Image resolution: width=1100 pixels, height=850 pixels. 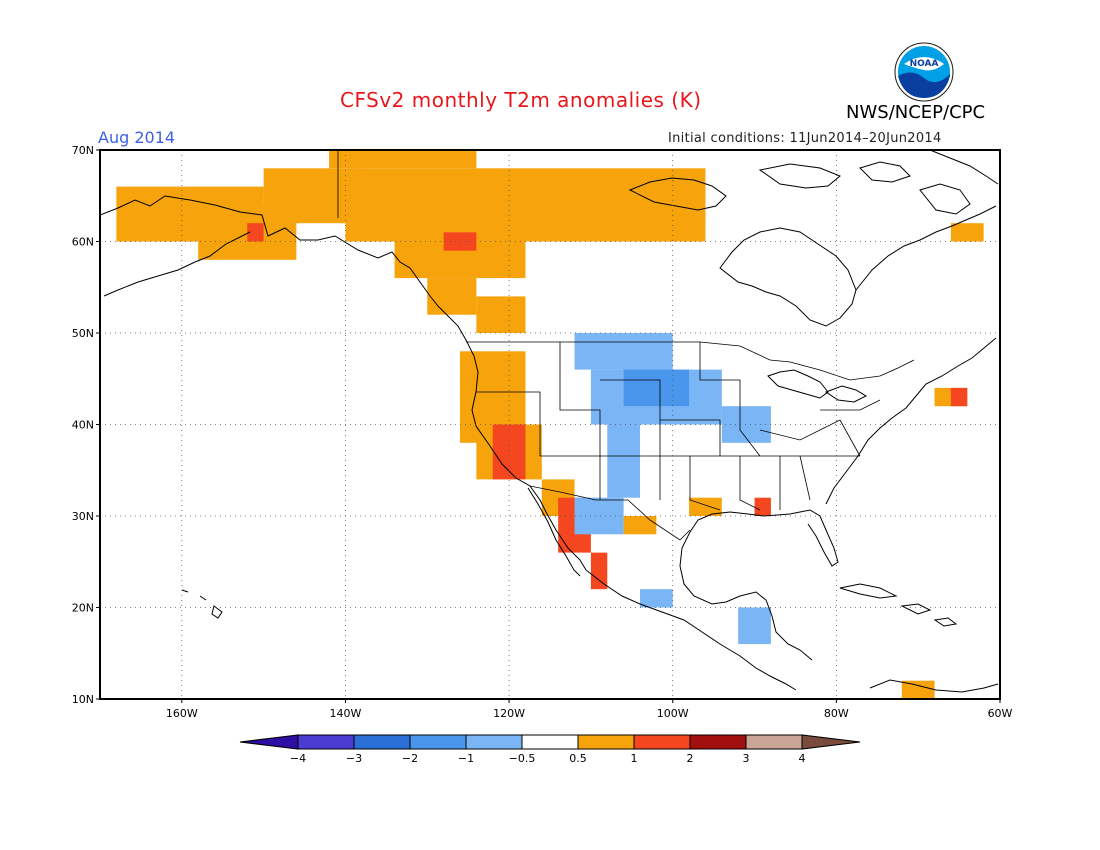 What do you see at coordinates (746, 424) in the screenshot?
I see `anomaly-cool-mo` at bounding box center [746, 424].